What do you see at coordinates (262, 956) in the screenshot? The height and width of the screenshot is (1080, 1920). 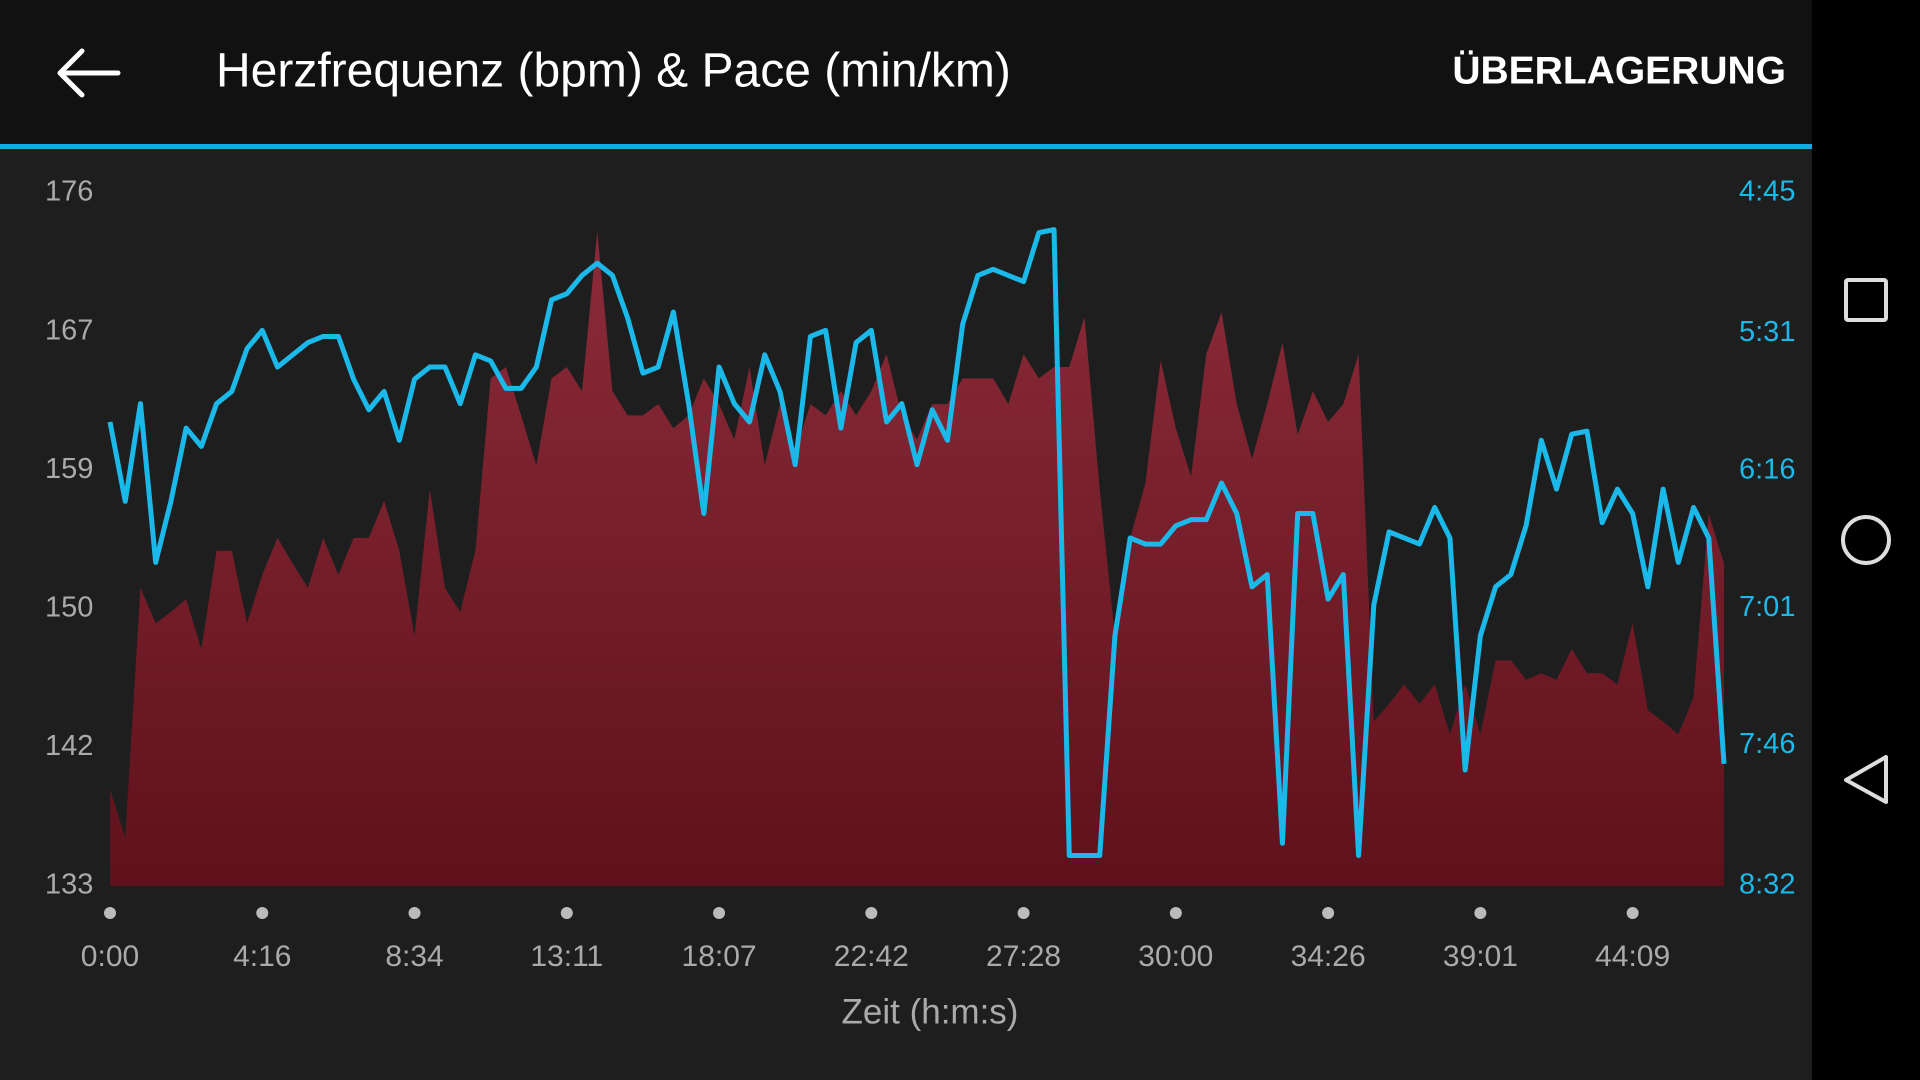 I see `x-tick-label: 4:16` at bounding box center [262, 956].